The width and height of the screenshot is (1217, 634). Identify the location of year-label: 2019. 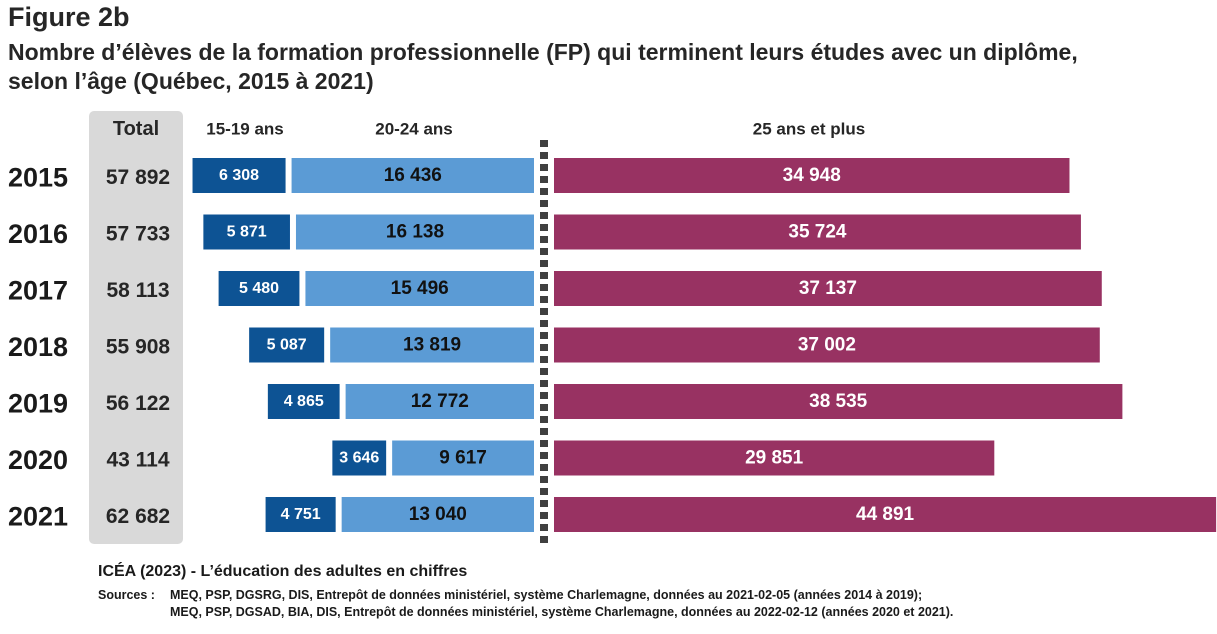
(38, 404).